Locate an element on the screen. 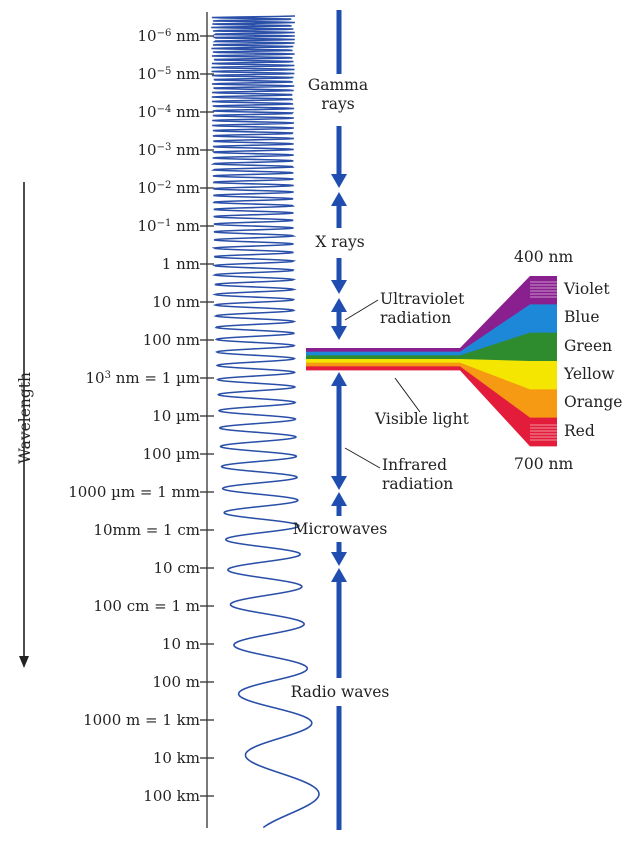 This screenshot has width=640, height=845. axis-tick-label: 100 km is located at coordinates (171, 796).